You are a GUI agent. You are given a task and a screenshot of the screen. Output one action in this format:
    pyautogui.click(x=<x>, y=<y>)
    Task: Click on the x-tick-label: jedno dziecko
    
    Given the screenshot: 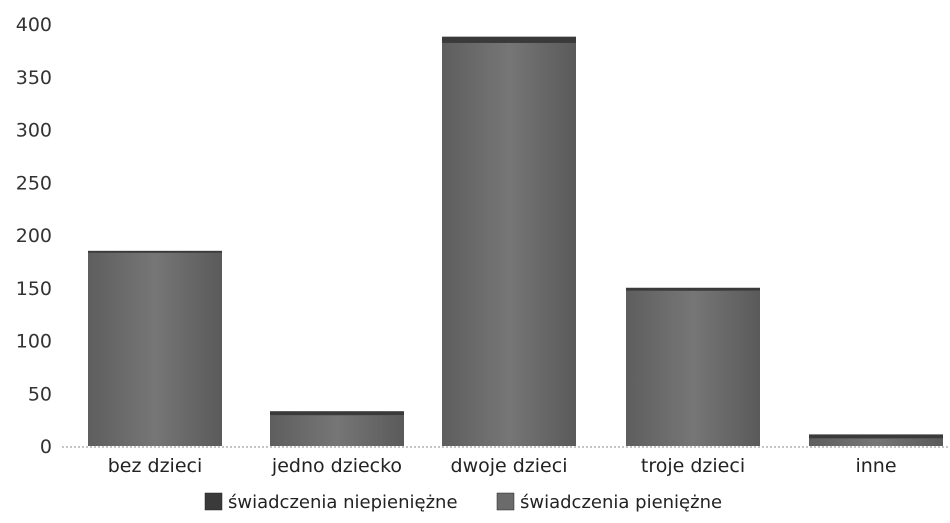 What is the action you would take?
    pyautogui.click(x=336, y=466)
    